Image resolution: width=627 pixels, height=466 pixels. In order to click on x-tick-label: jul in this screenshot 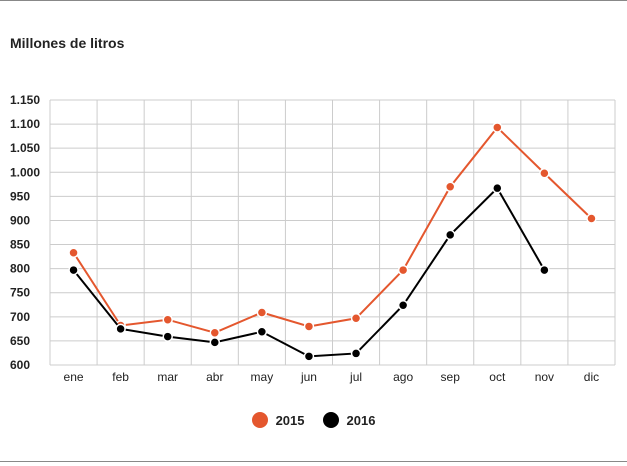, I will do `click(355, 377)`.